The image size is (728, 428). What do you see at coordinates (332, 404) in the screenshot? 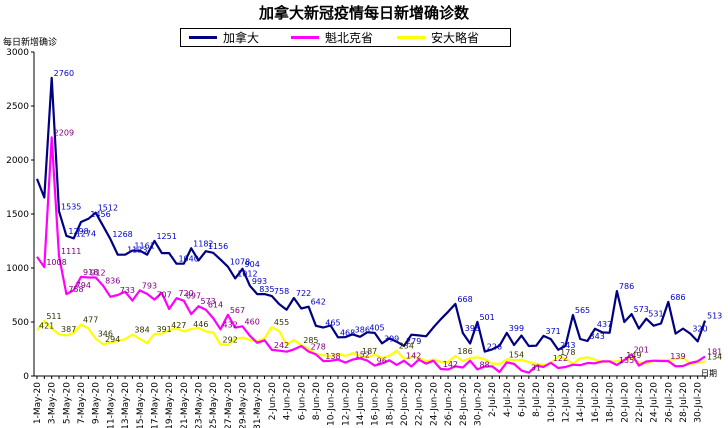
I see `x-tick-label: 10-Jun-20` at bounding box center [332, 404].